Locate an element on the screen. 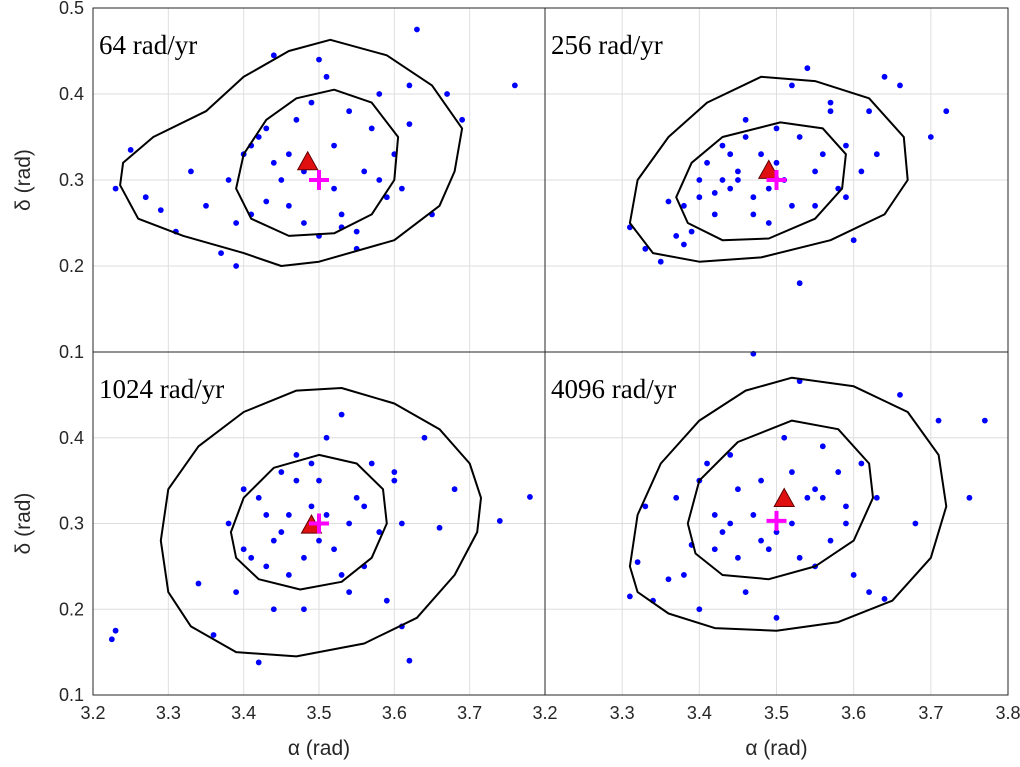 This screenshot has height=767, width=1020. panel-title: 4096 rad/yr is located at coordinates (613, 389).